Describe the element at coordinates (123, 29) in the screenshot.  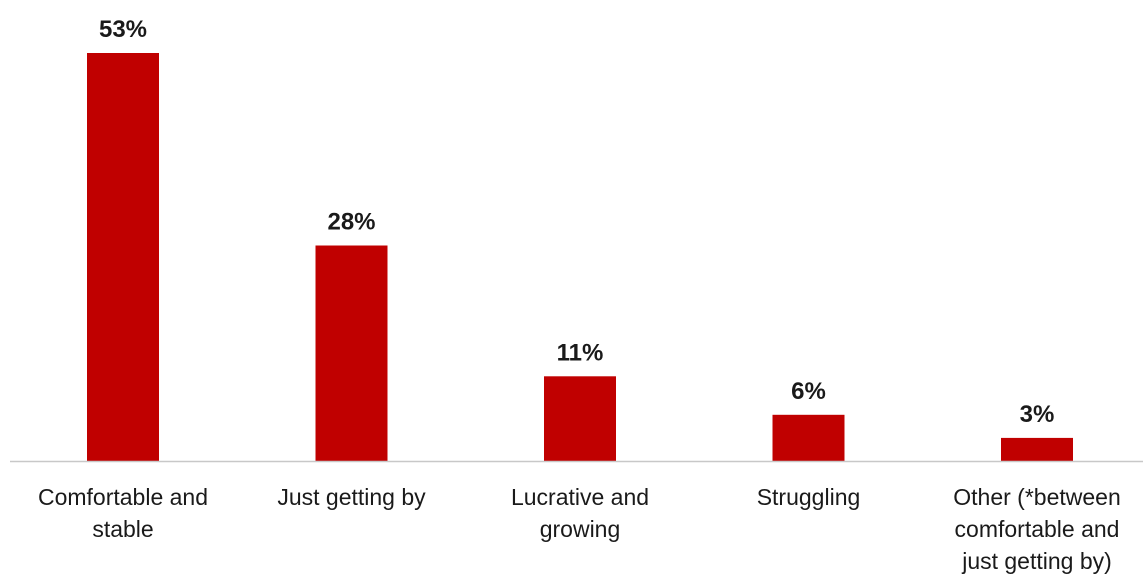
I see `value-label-1: 53%` at that location.